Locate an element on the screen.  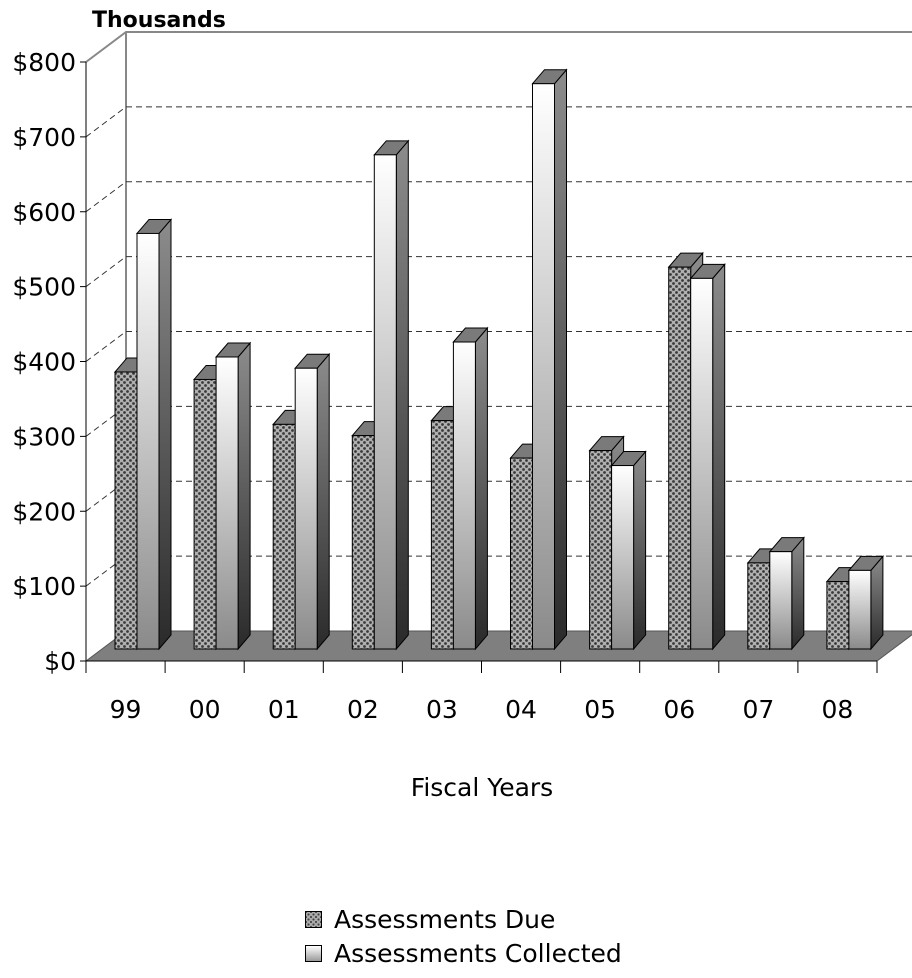
legend-swatch-collected is located at coordinates (313, 953).